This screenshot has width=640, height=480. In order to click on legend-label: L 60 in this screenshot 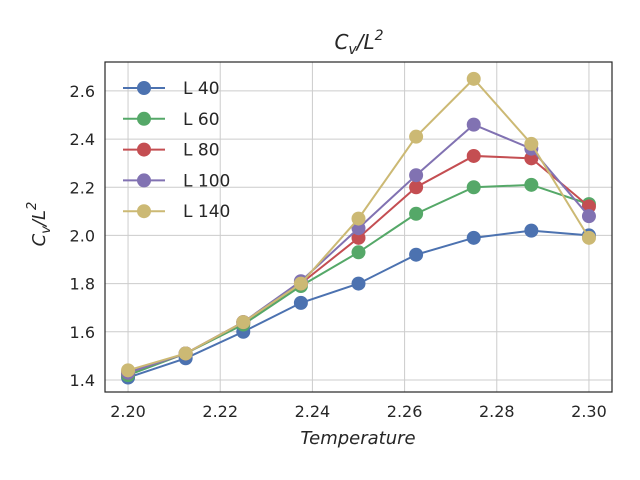, I will do `click(201, 120)`.